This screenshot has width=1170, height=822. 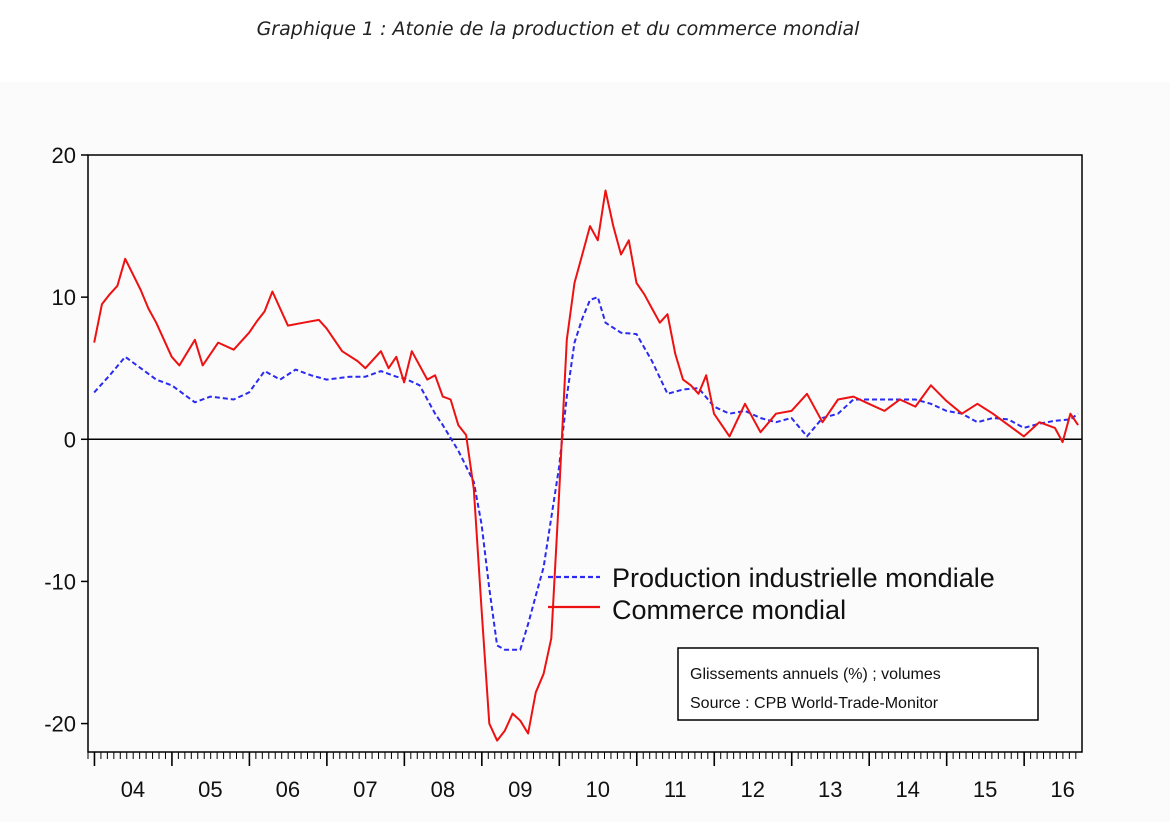 What do you see at coordinates (70, 439) in the screenshot?
I see `y-tick-label: 0` at bounding box center [70, 439].